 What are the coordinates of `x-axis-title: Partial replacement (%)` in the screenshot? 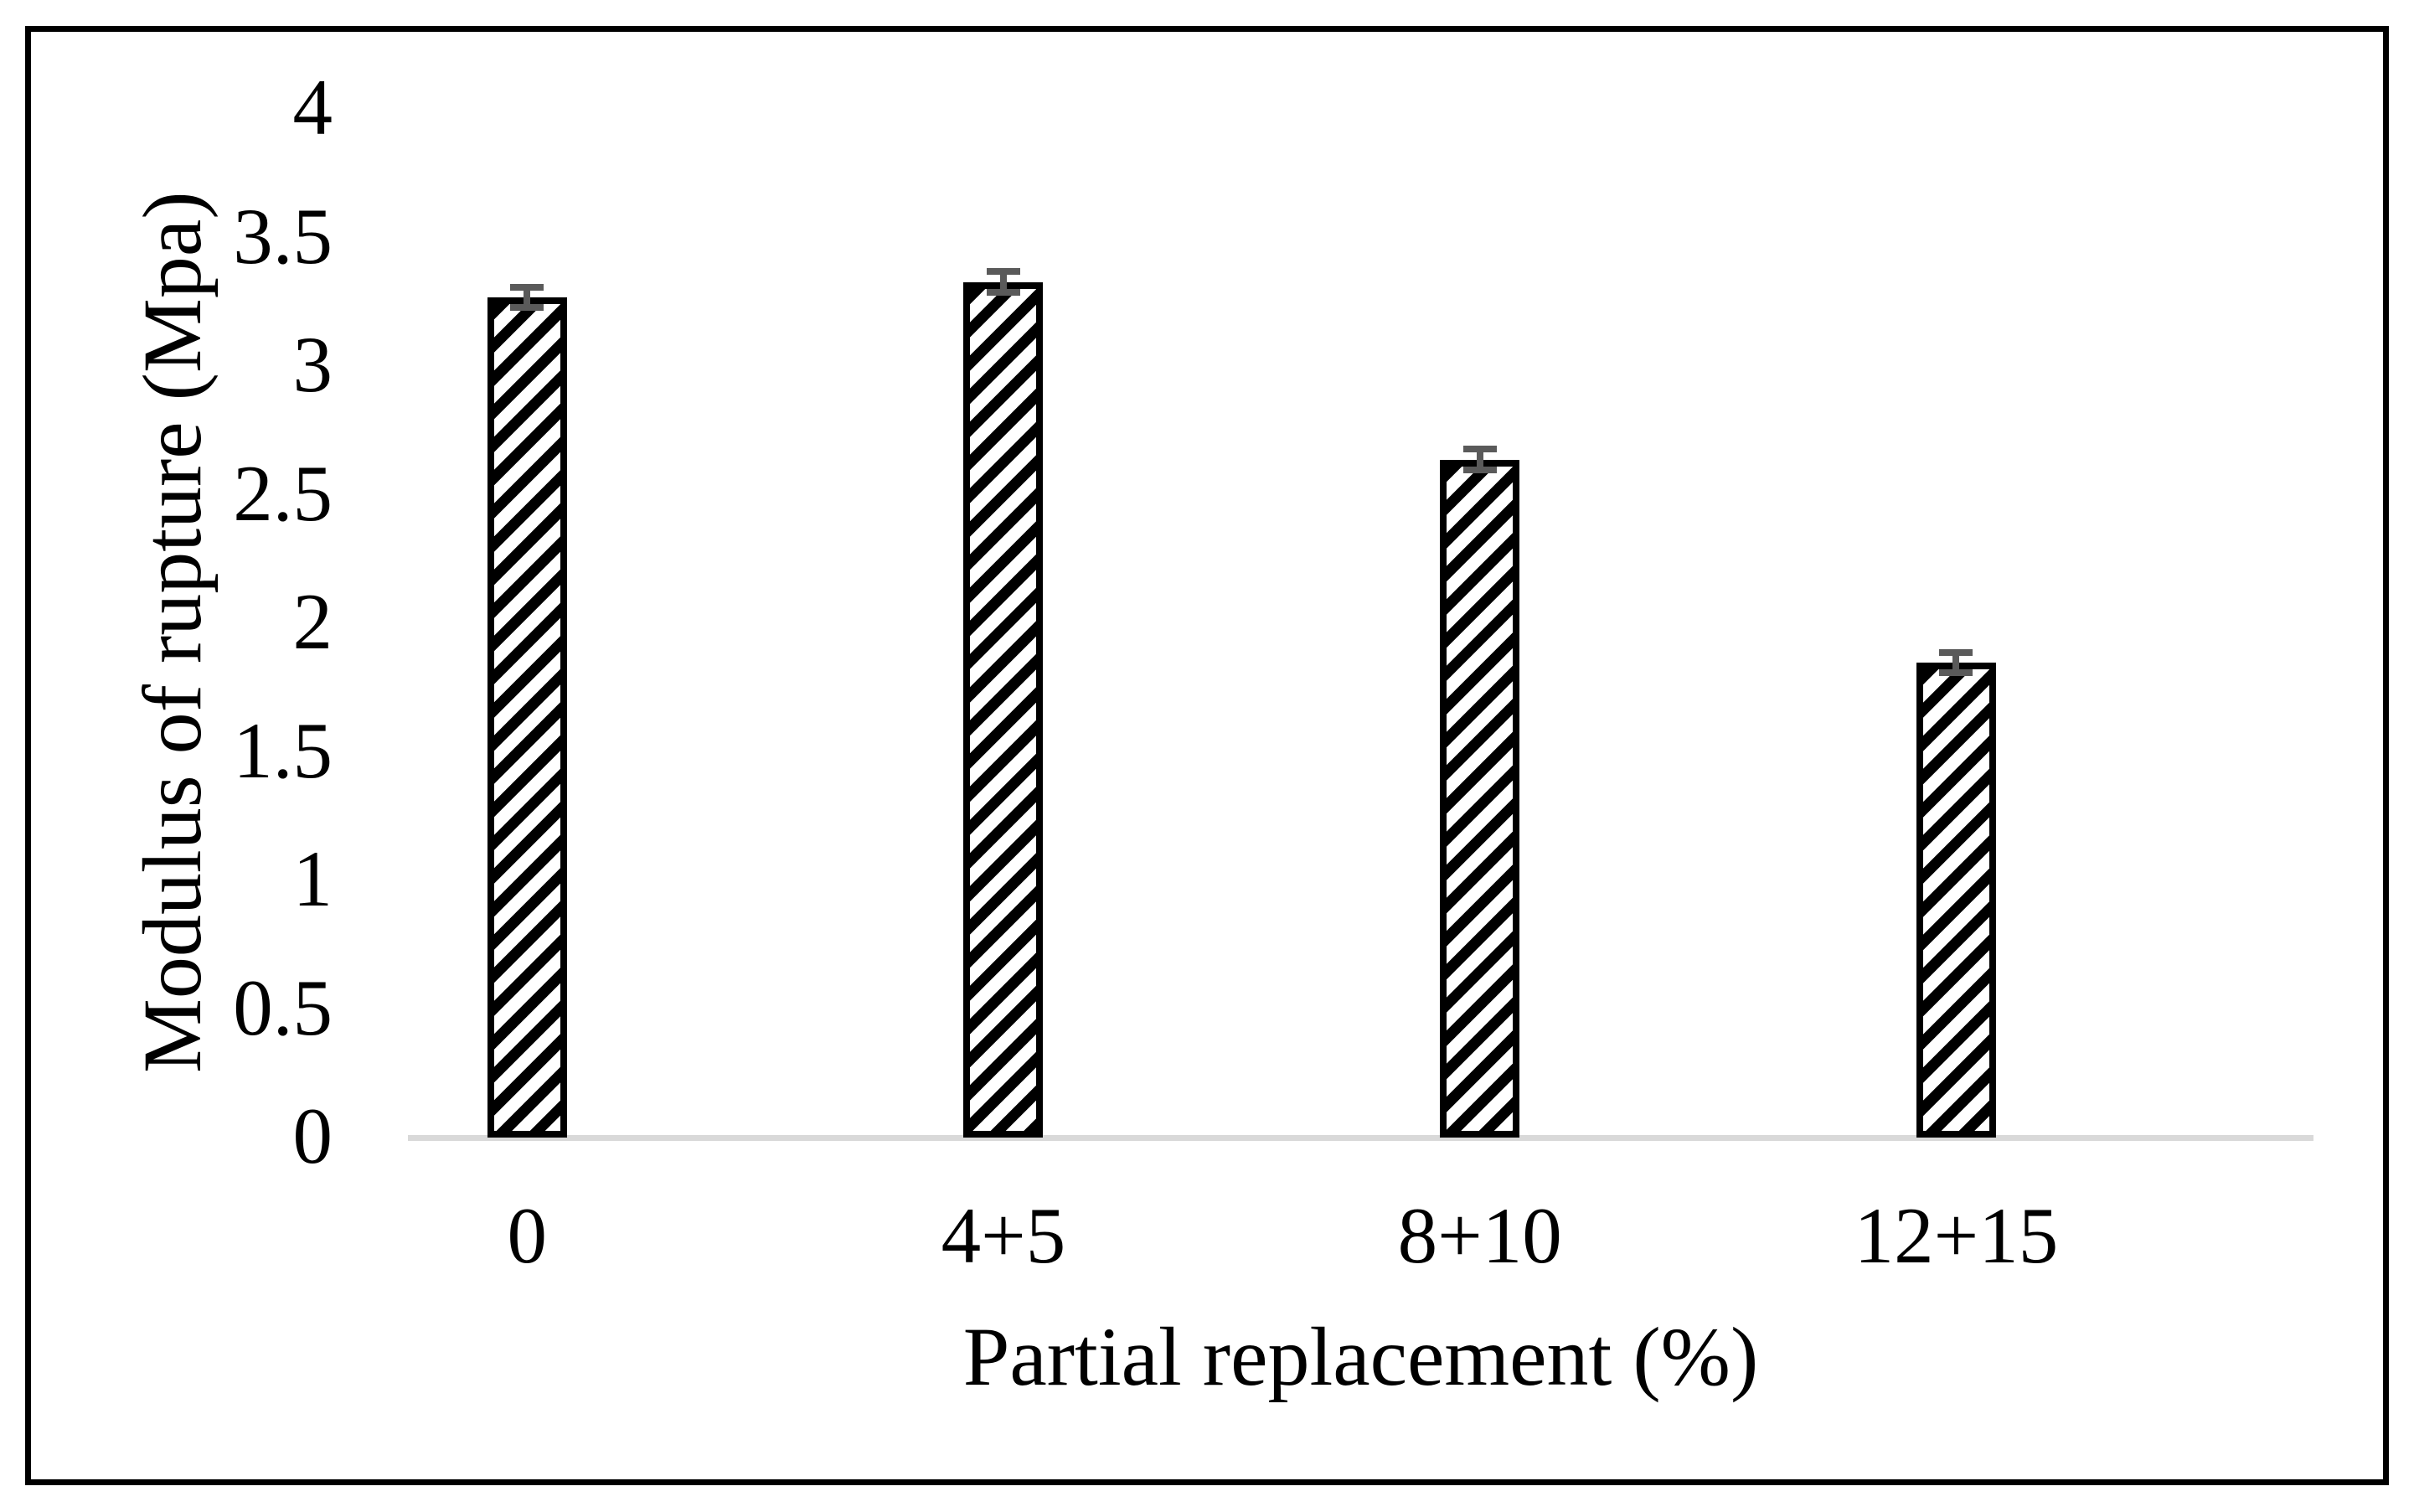 It's located at (1361, 1356).